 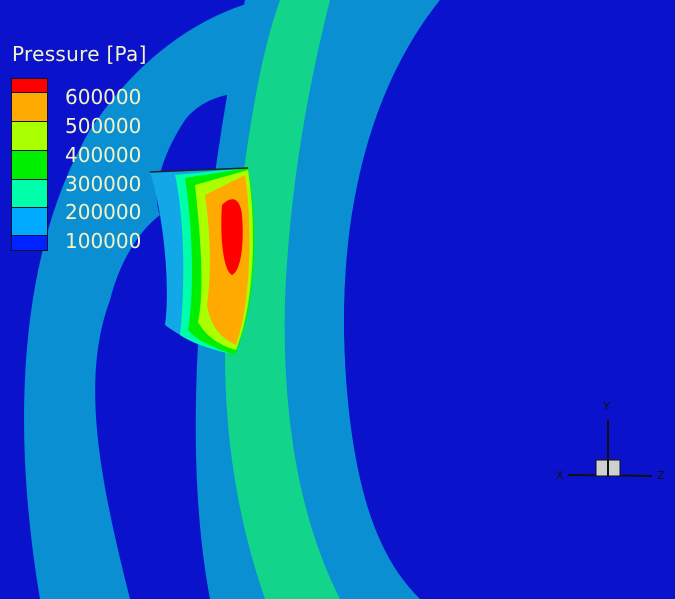 What do you see at coordinates (79, 54) in the screenshot?
I see `legend-title: Pressure [Pa]` at bounding box center [79, 54].